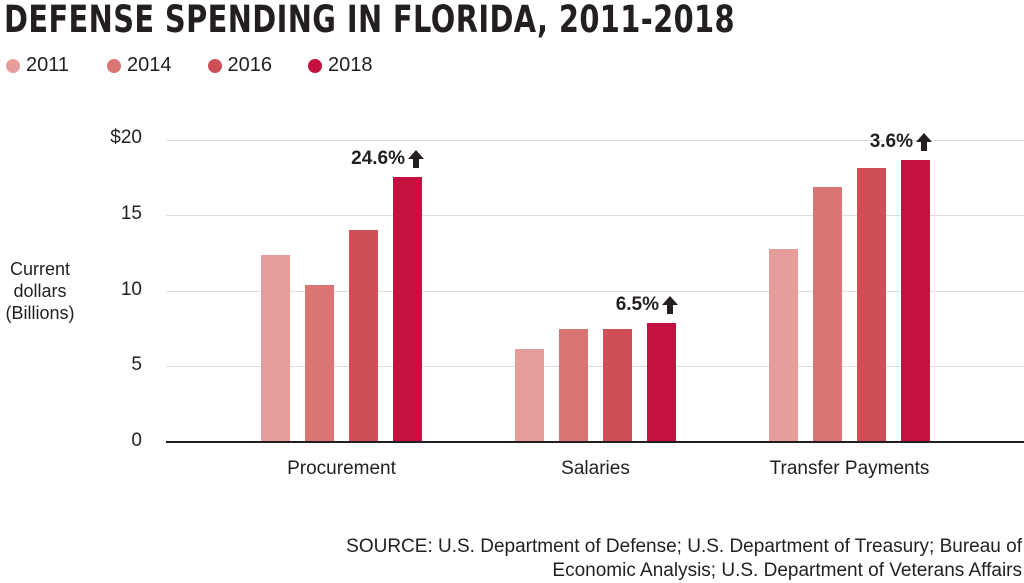 The height and width of the screenshot is (583, 1024). I want to click on x-category-label: Procurement, so click(341, 468).